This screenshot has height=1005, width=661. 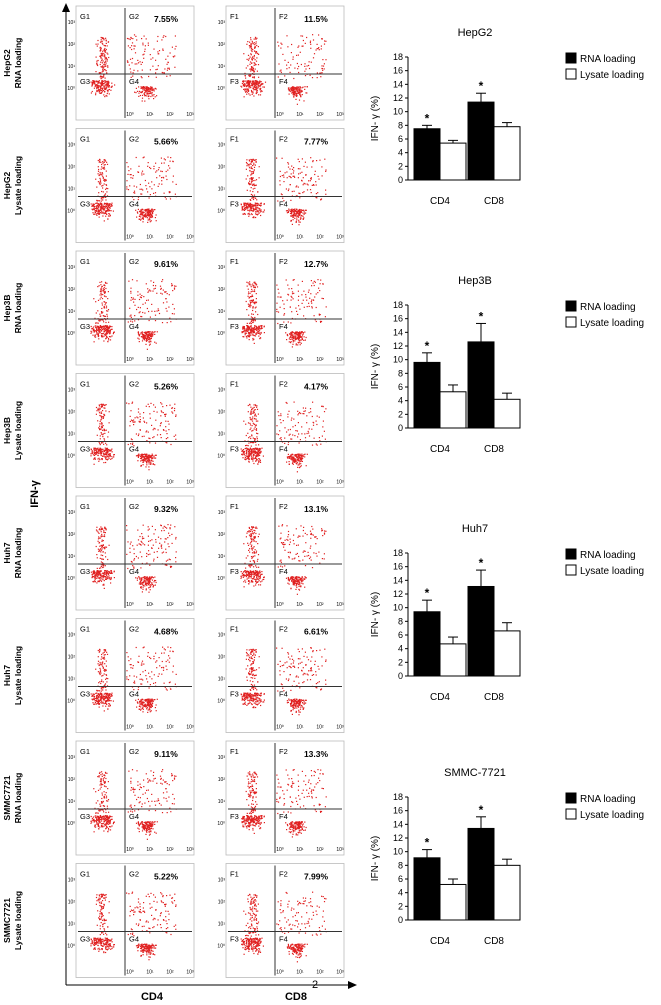 I want to click on axis-tick-label: 10⁰, so click(x=71, y=457).